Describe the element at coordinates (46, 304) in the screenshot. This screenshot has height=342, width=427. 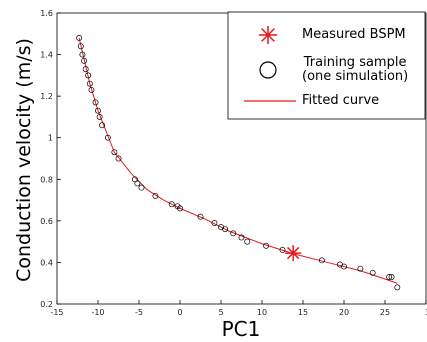
I see `y-tick-label: 0.2` at that location.